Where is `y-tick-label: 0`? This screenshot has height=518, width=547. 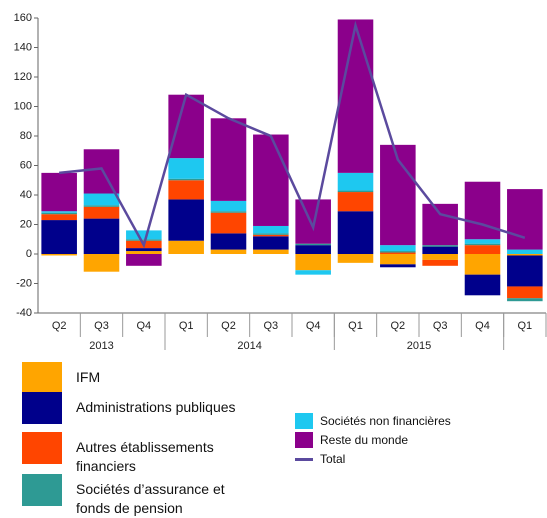 y-tick-label: 0 is located at coordinates (29, 254).